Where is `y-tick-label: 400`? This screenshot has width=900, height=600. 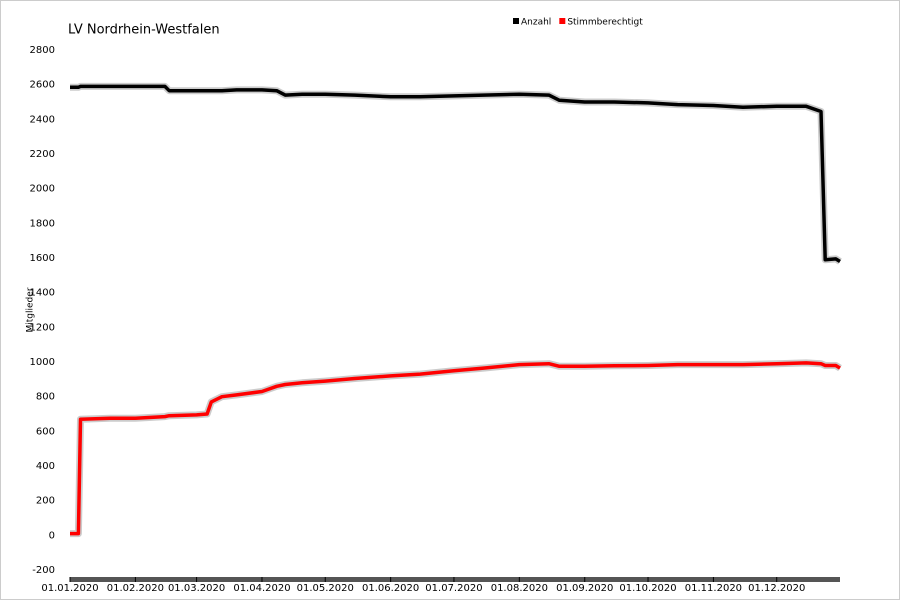
y-tick-label: 400 is located at coordinates (45, 466).